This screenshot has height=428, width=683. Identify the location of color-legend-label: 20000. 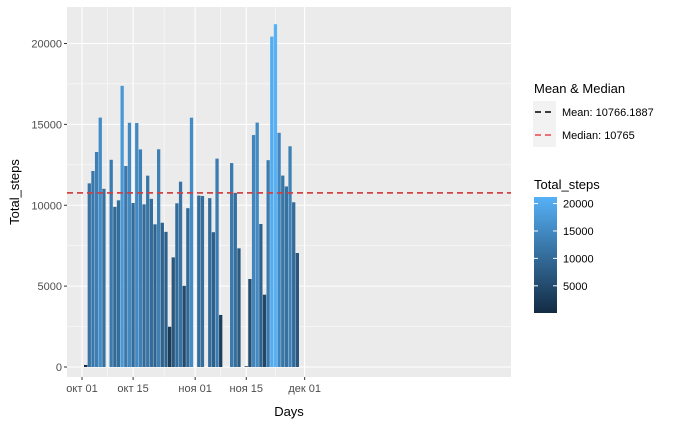
(578, 205).